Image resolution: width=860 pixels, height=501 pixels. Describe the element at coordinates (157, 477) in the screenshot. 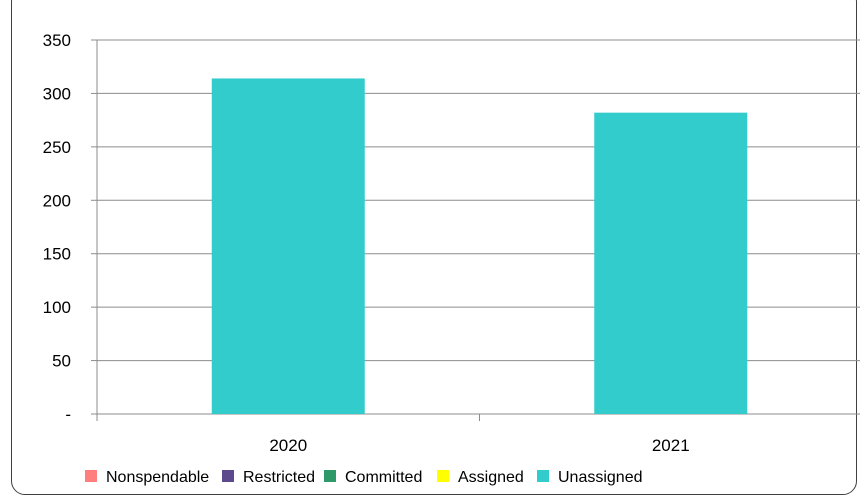

I see `legend-label-nonspendable: Nonspendable` at that location.